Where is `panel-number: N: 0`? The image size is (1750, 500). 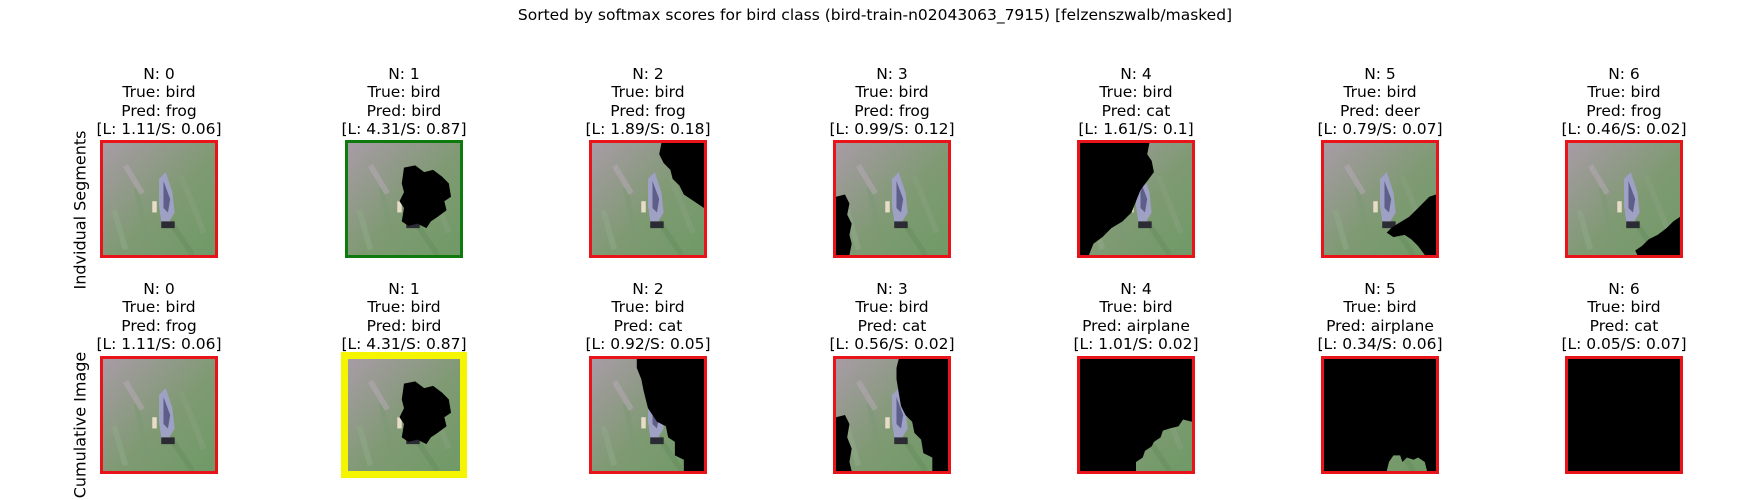
panel-number: N: 0 is located at coordinates (159, 74).